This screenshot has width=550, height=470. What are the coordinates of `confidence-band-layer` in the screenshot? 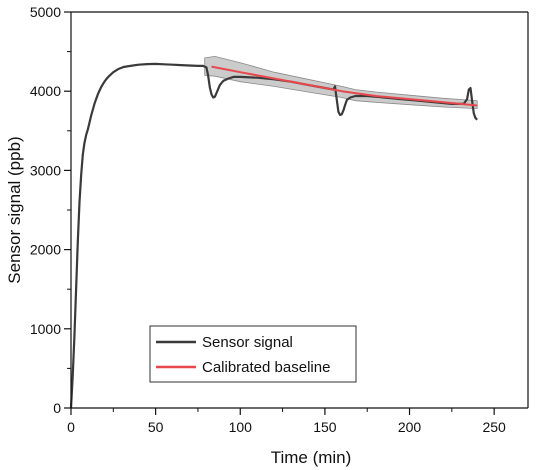 It's located at (341, 82).